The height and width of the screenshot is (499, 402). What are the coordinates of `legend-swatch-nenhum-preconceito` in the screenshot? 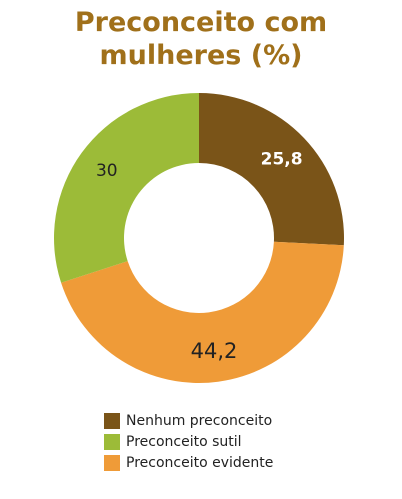 It's located at (112, 420).